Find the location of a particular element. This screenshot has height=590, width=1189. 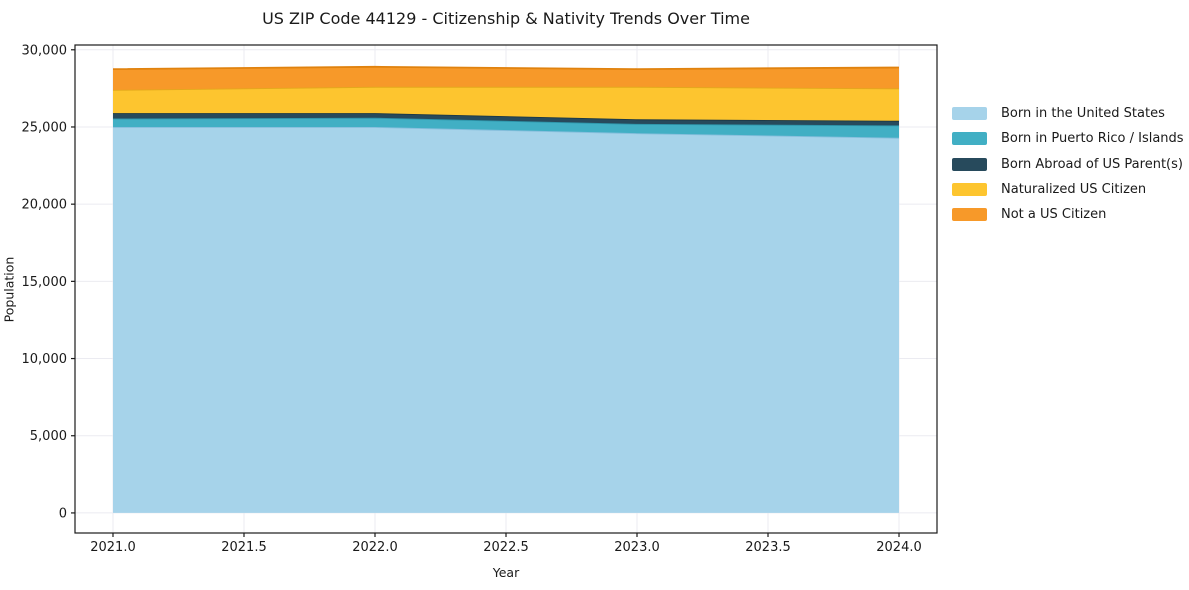

legend-item: Naturalized US Citizen is located at coordinates (1068, 189).